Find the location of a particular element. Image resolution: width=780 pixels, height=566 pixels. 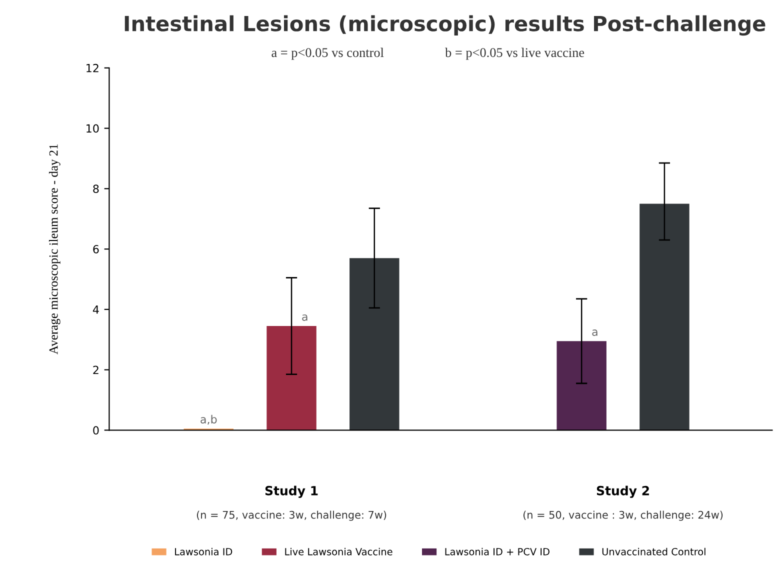

category-label: Study 2 (n = 50, vaccine : 3w, challenge: 24w) is located at coordinates (623, 503).